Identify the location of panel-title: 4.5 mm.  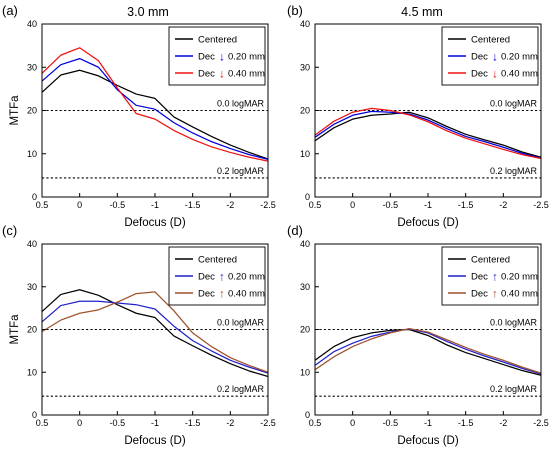
(422, 12).